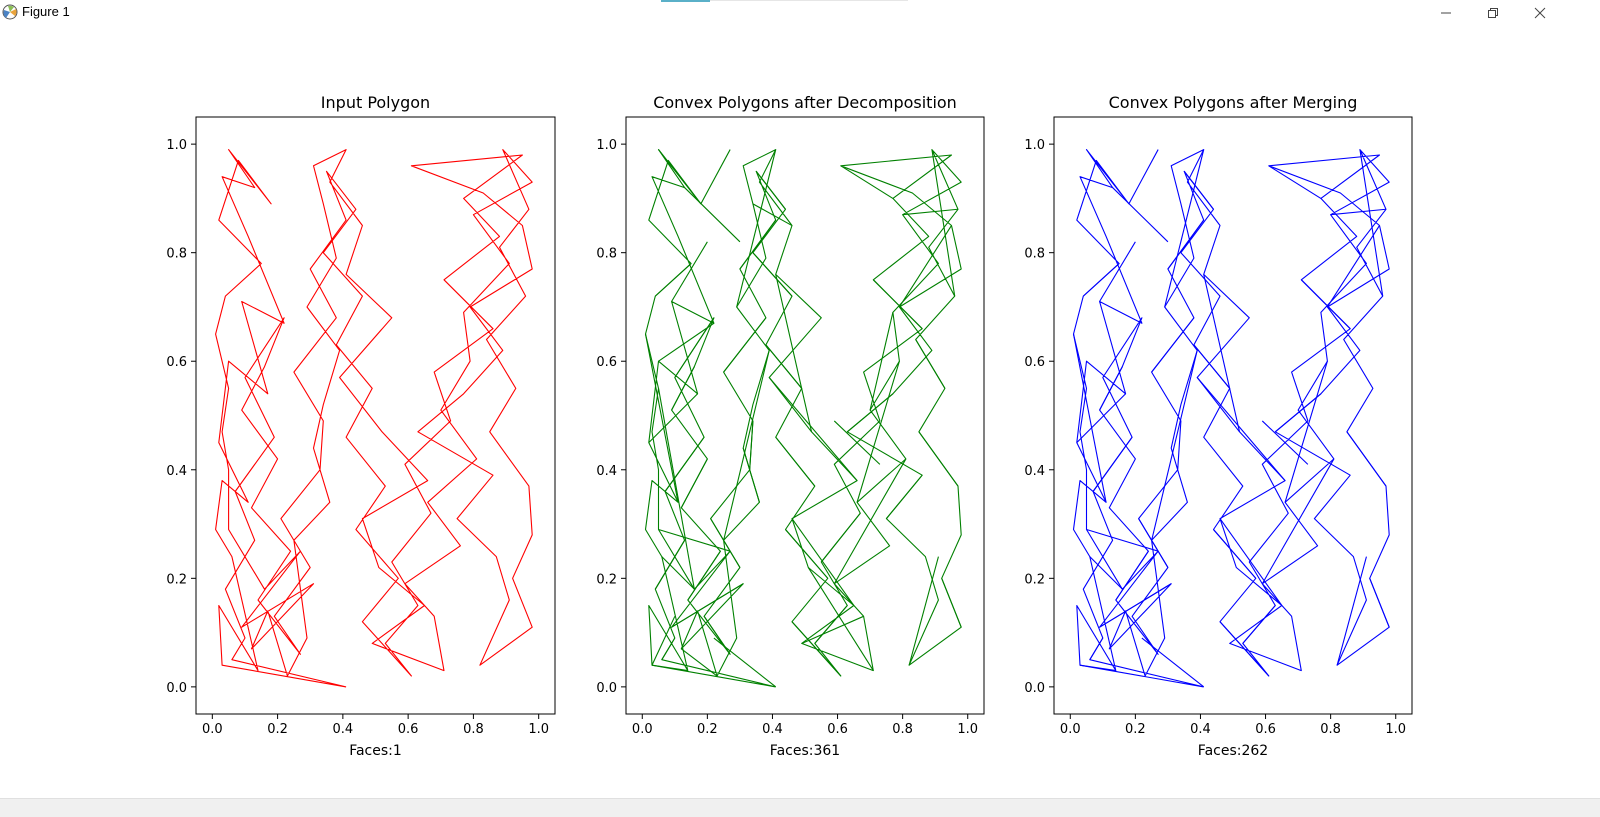  What do you see at coordinates (1233, 751) in the screenshot?
I see `x-axis-label: Faces:262` at bounding box center [1233, 751].